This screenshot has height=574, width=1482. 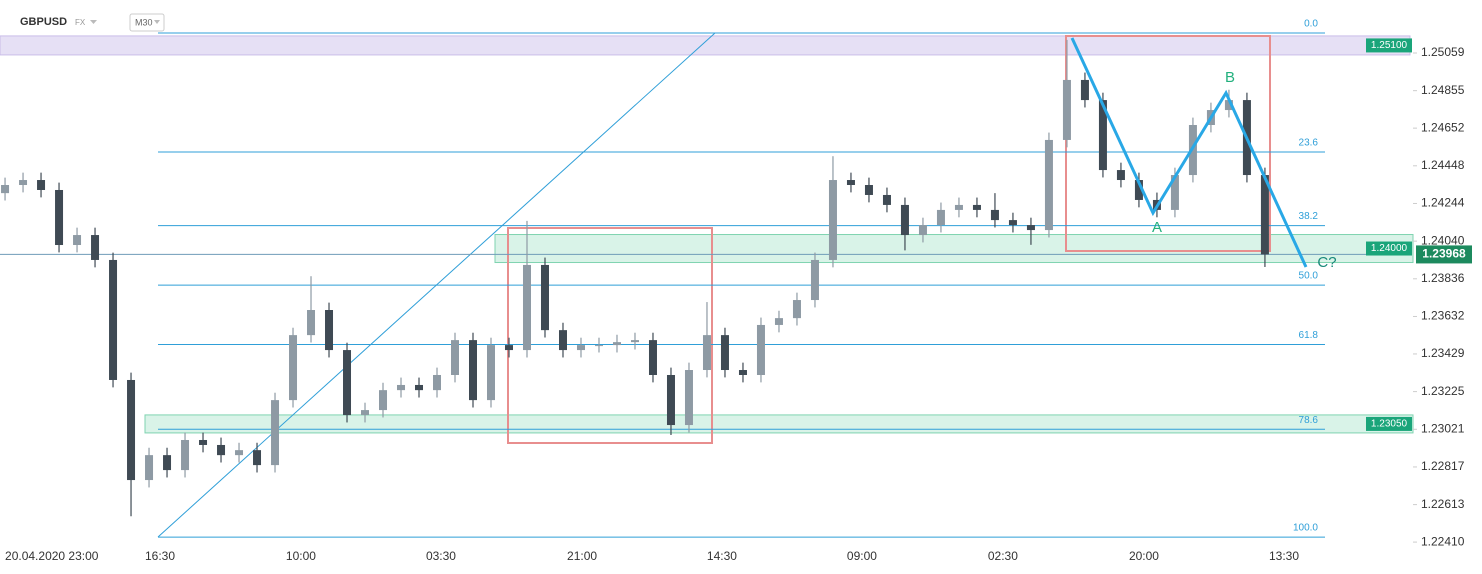 What do you see at coordinates (1443, 466) in the screenshot?
I see `y-tick-label: 1.22817` at bounding box center [1443, 466].